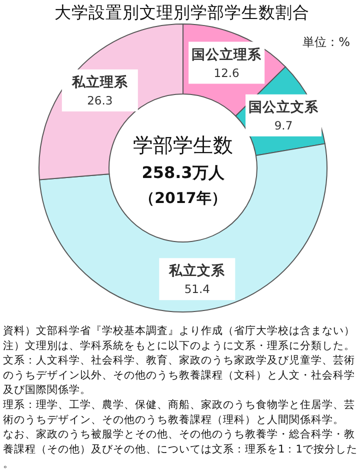 This screenshot has width=364, height=471. What do you see at coordinates (182, 12) in the screenshot?
I see `chart-title: 大学設置別文理別学部学生数割合` at bounding box center [182, 12].